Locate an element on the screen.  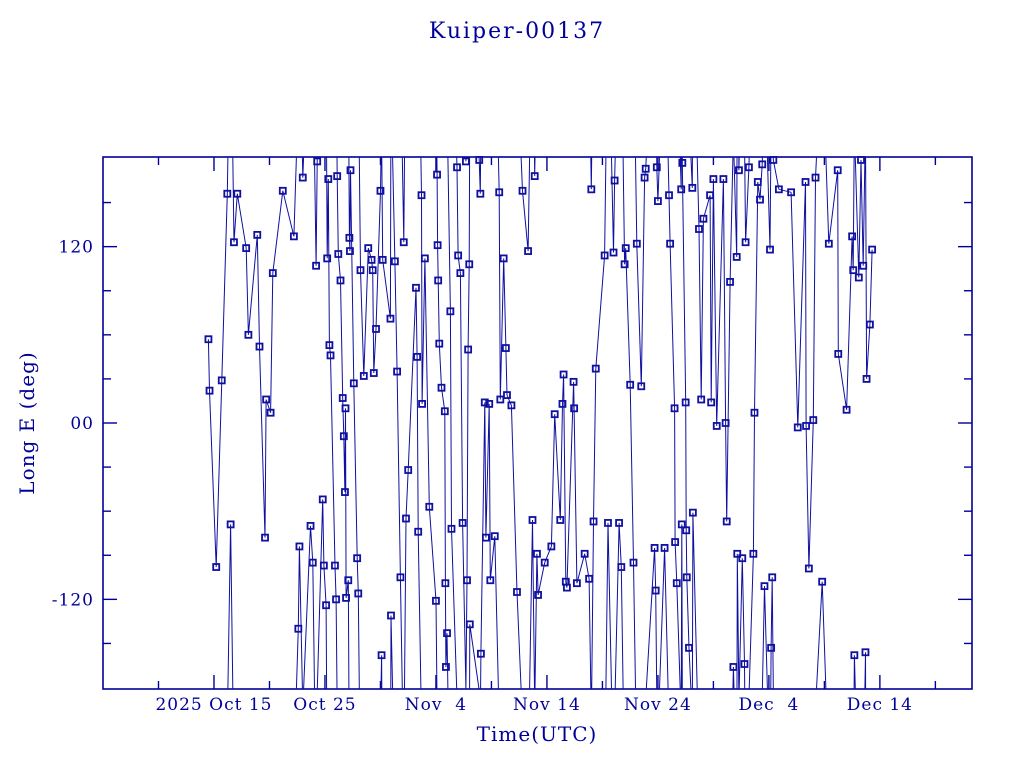
x-tick-label: Nov 14 is located at coordinates (547, 705).